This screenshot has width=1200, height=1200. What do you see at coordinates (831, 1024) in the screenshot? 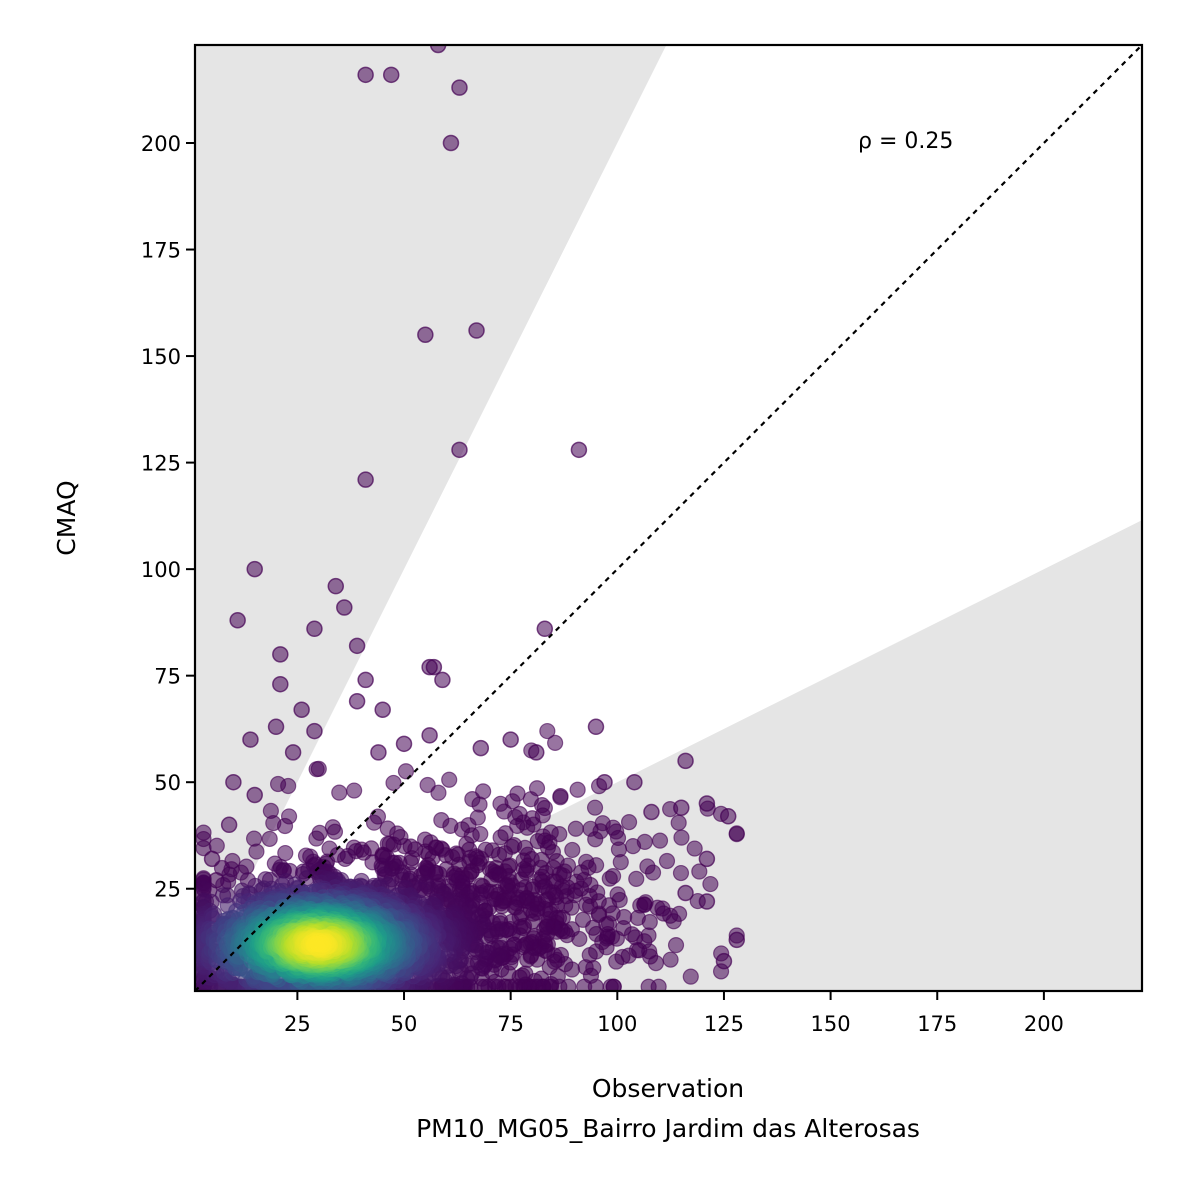
I see `x-tick-label: 150` at bounding box center [831, 1024].